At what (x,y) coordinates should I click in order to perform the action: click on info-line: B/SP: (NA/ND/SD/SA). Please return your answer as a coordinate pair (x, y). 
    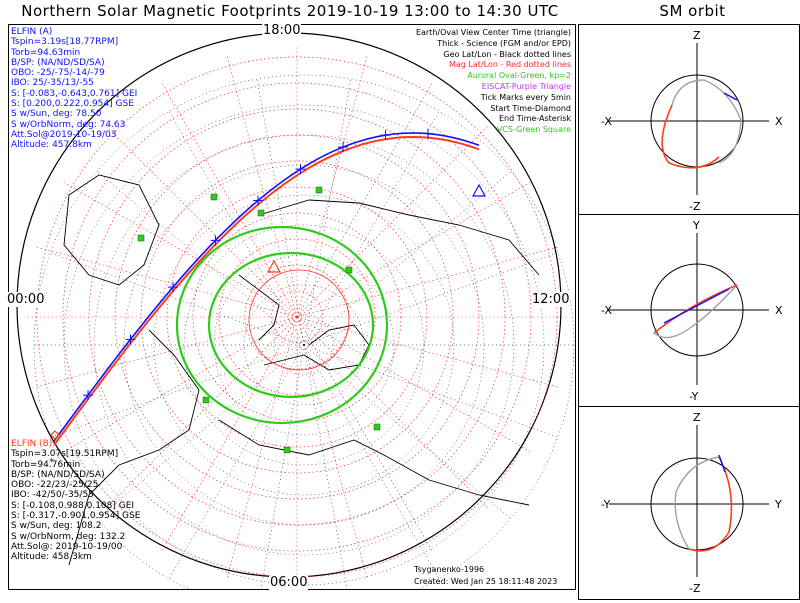
    Looking at the image, I should click on (58, 474).